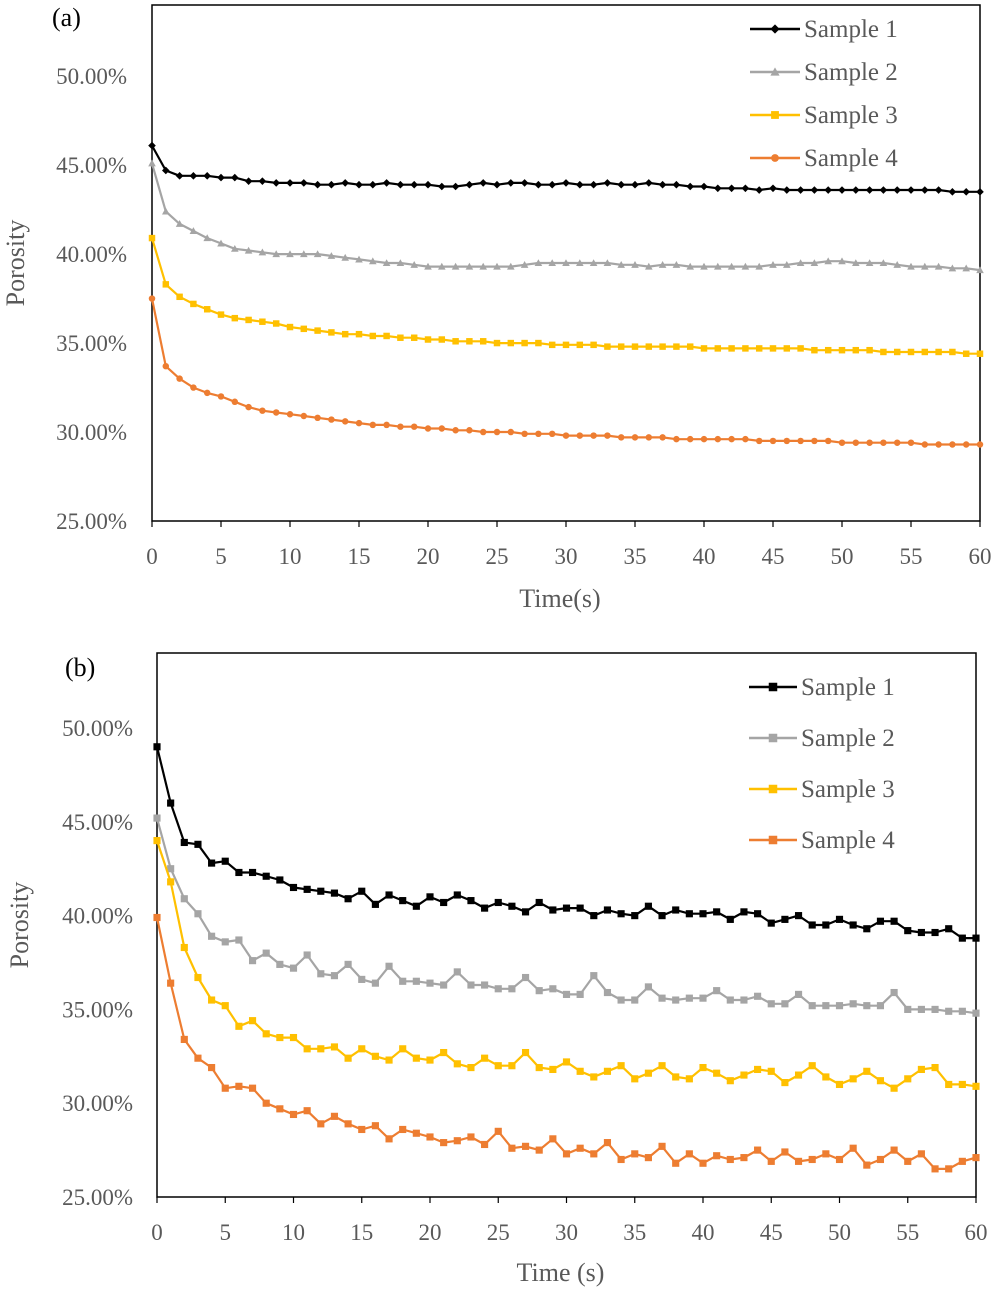 Image resolution: width=1000 pixels, height=1289 pixels. What do you see at coordinates (226, 1232) in the screenshot?
I see `x-tick-label: 5` at bounding box center [226, 1232].